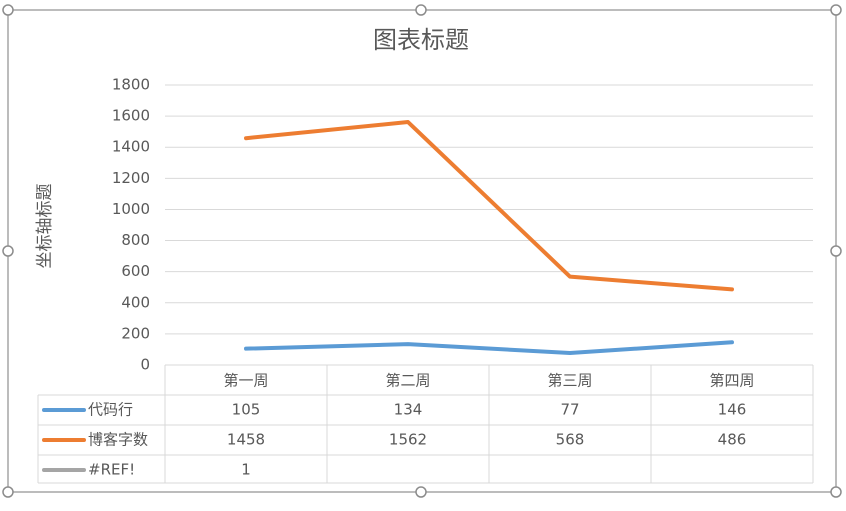  I want to click on table-value: 105, so click(246, 410).